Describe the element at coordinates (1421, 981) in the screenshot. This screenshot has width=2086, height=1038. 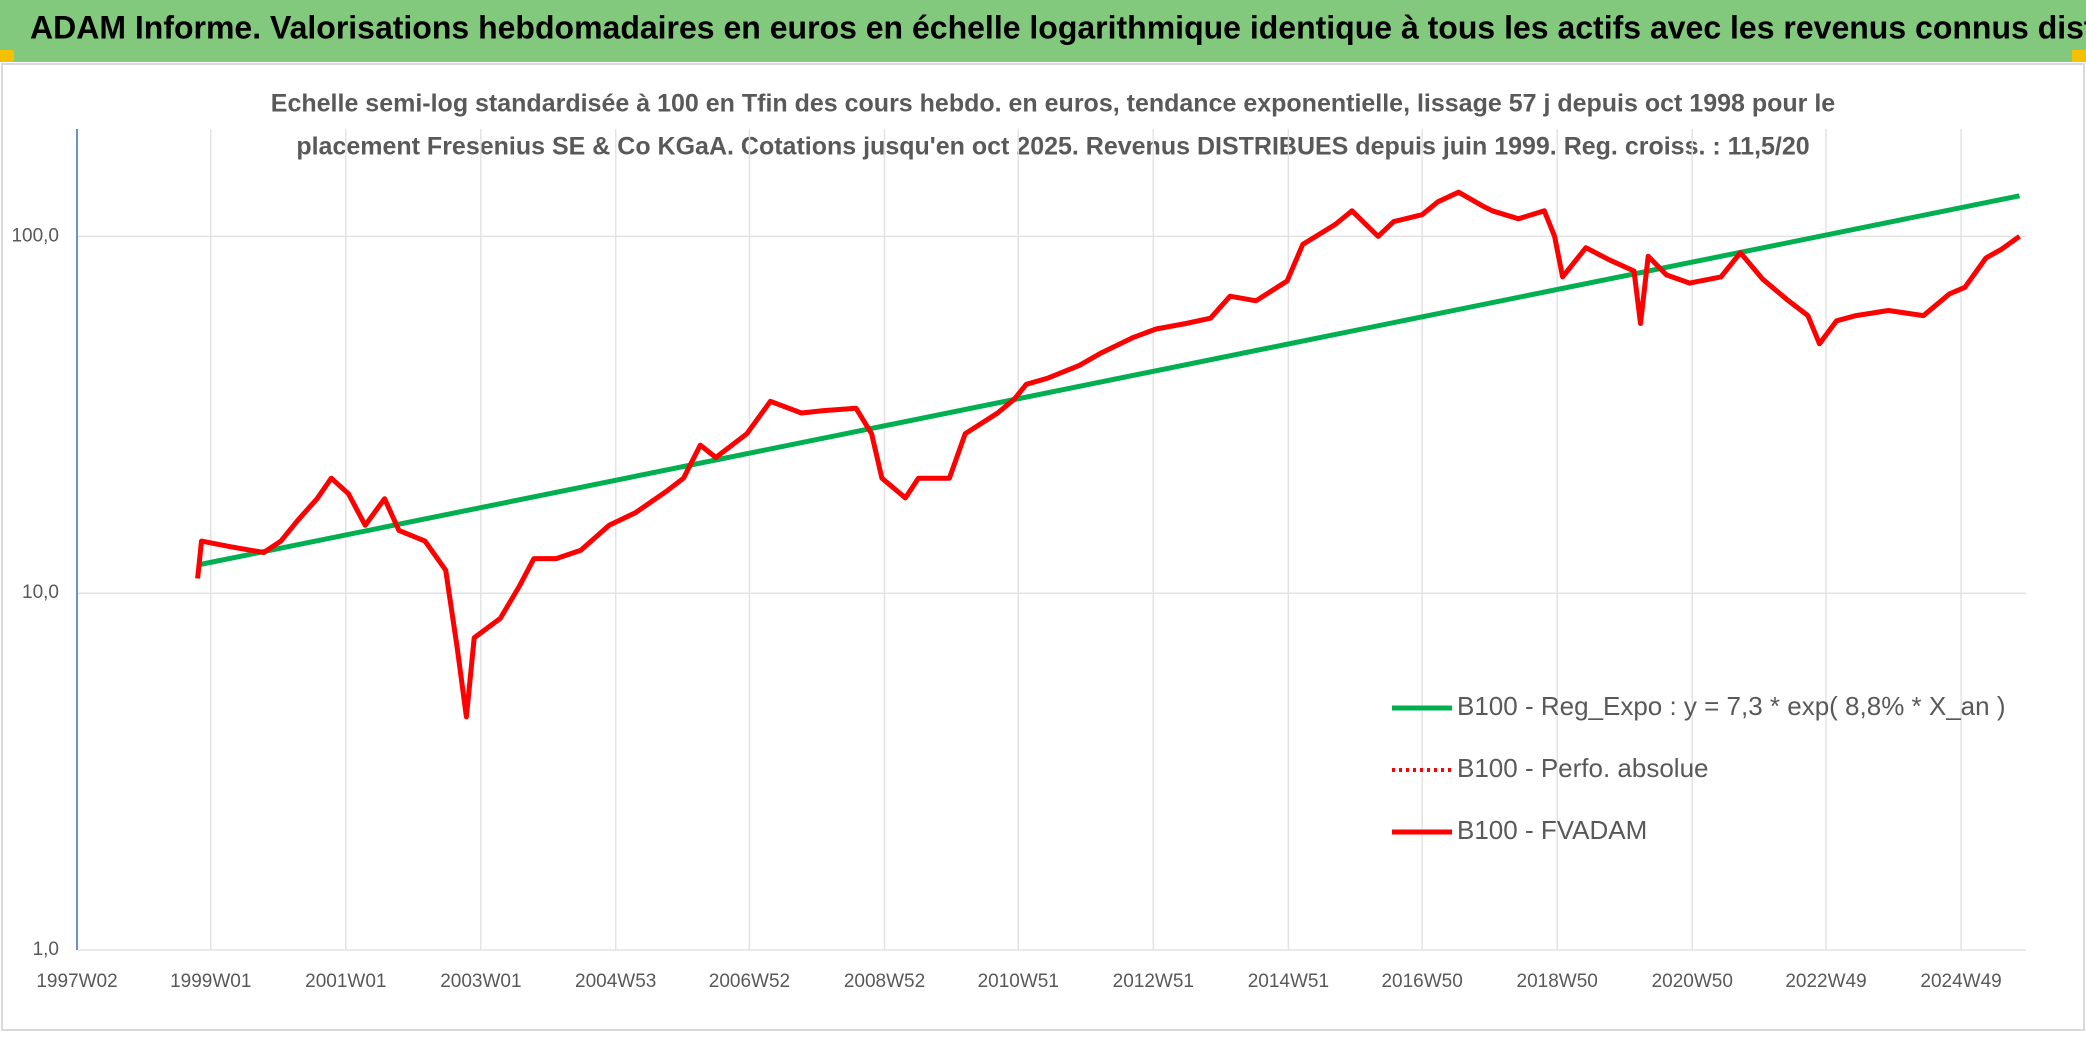
I see `x-tick-label: 2016W50` at that location.